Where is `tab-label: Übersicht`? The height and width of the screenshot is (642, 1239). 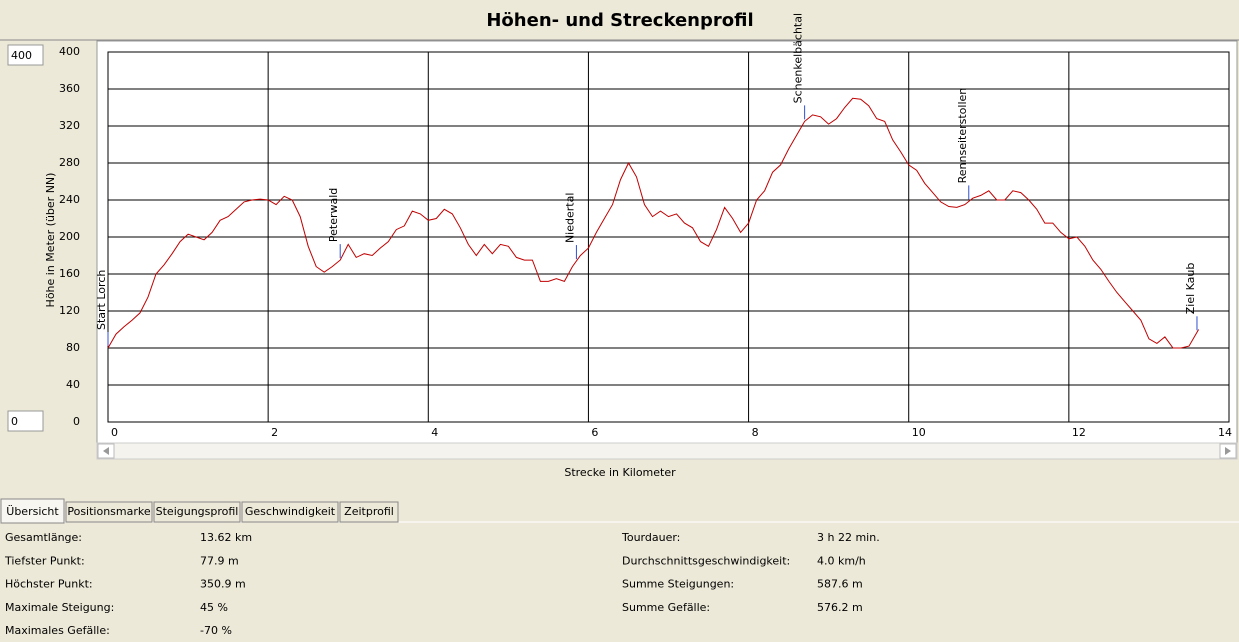 tab-label: Übersicht is located at coordinates (32, 511).